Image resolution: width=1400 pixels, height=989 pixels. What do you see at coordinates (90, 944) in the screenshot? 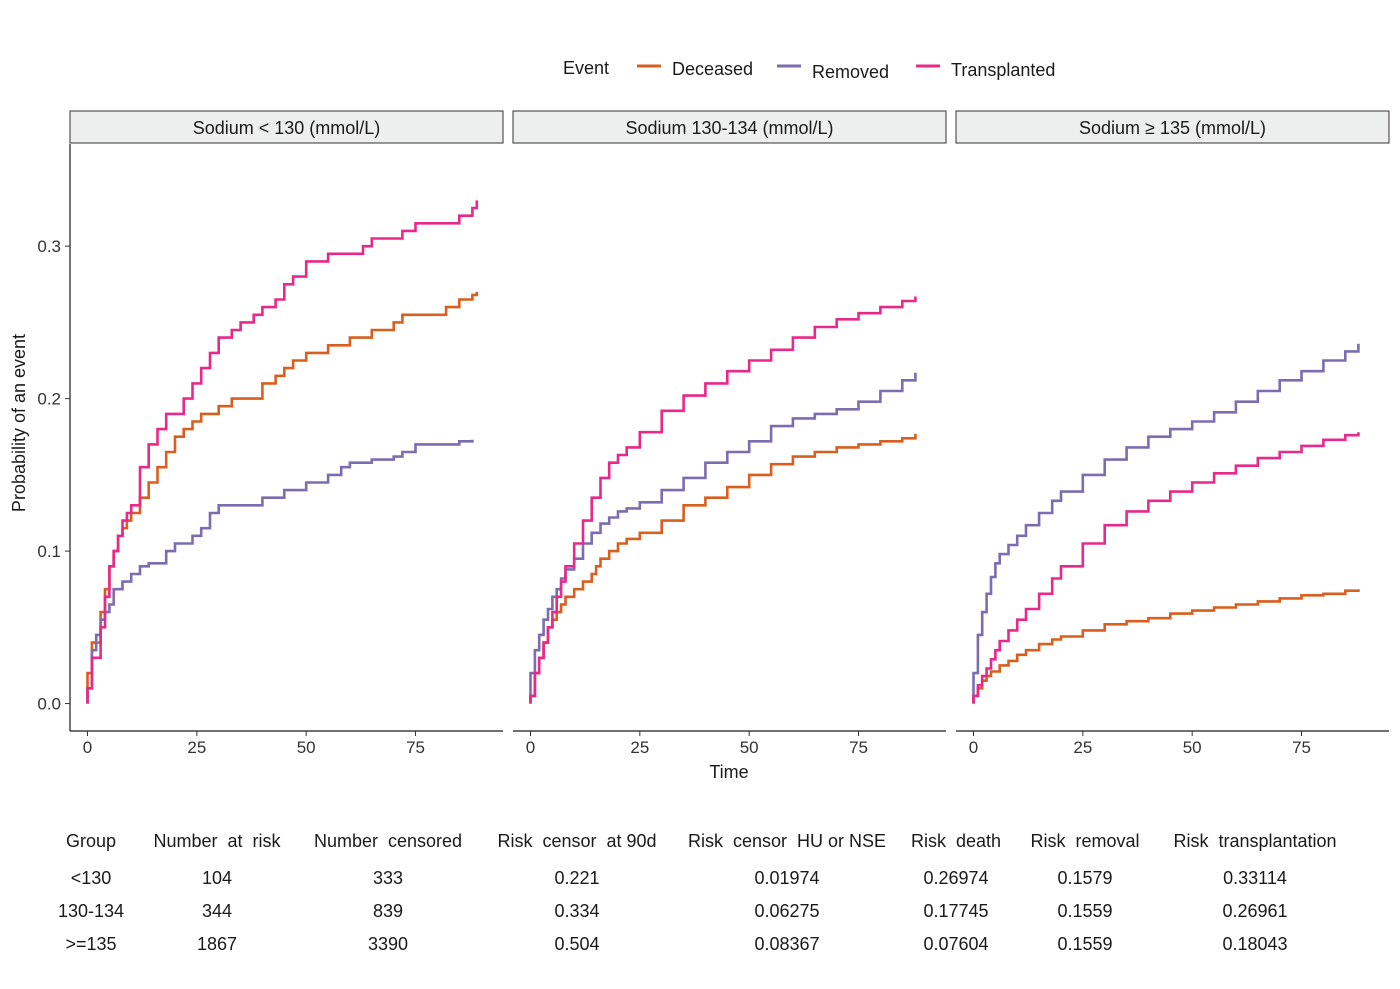
I see `risk-table-cell: >=135` at bounding box center [90, 944].